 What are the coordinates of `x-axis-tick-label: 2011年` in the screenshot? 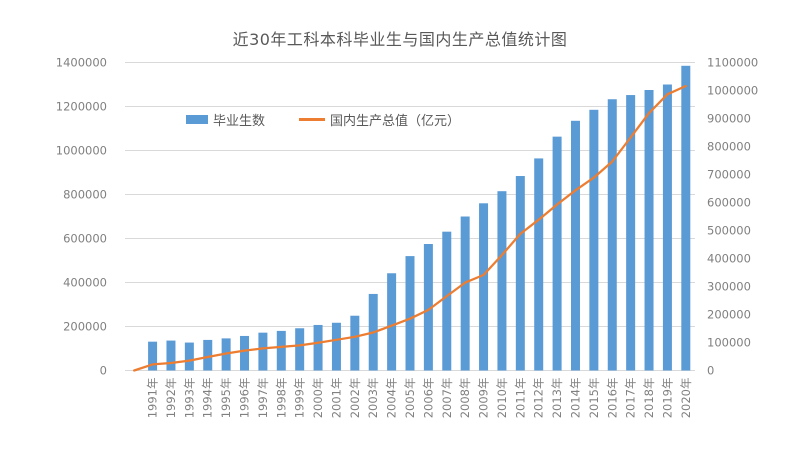 It's located at (520, 398).